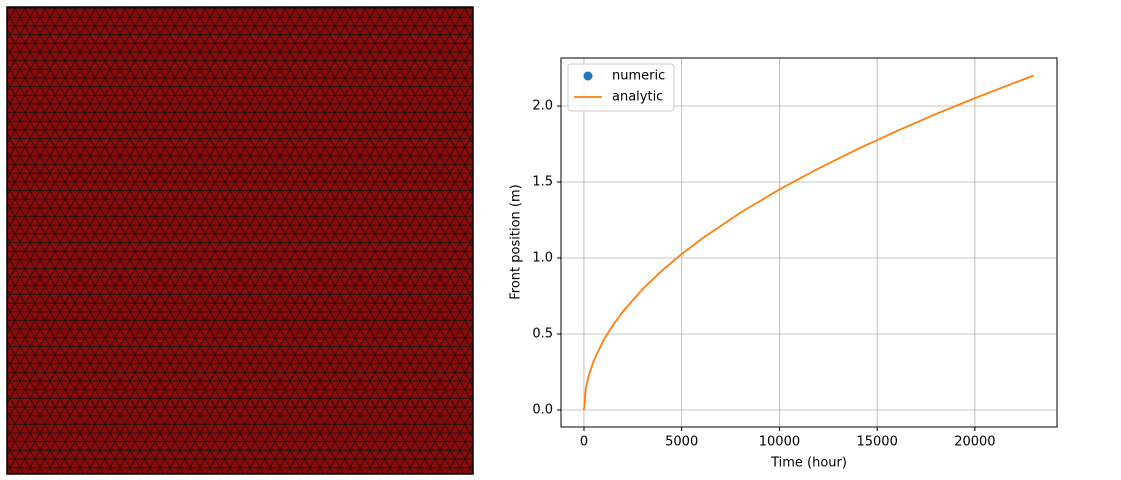 This screenshot has width=1121, height=480. I want to click on legend-marker, so click(588, 76).